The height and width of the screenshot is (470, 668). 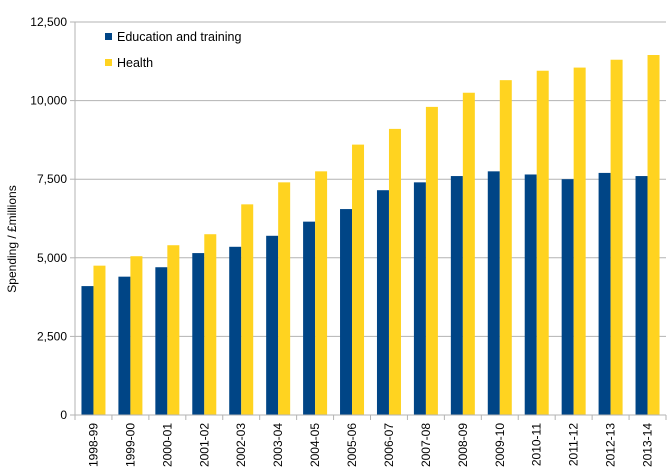 I want to click on legend-label: Education and training, so click(x=179, y=37).